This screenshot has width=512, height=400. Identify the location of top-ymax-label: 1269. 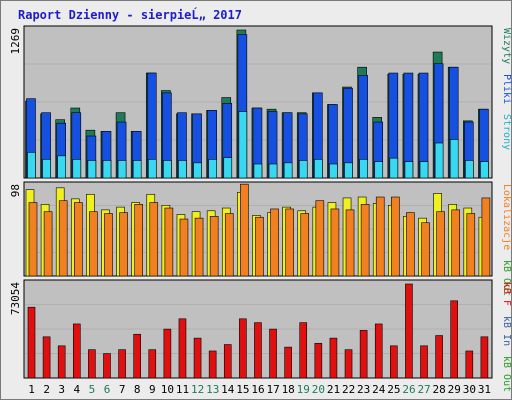
(15, 41).